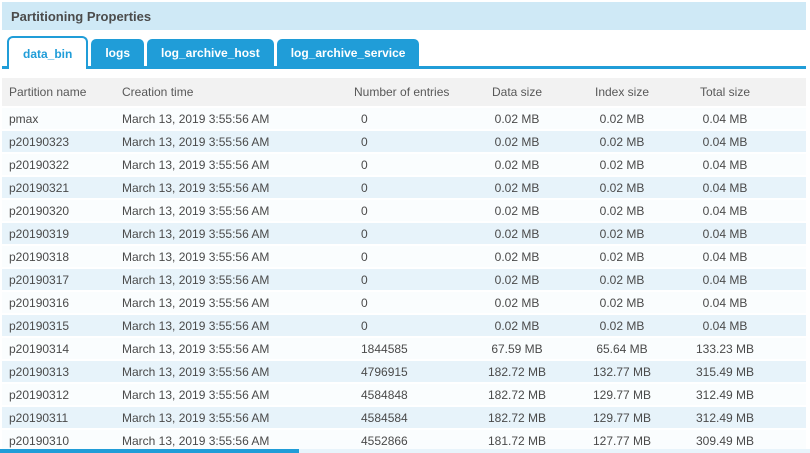 The height and width of the screenshot is (453, 810). I want to click on cell-number-of-entries: 4584584, so click(384, 417).